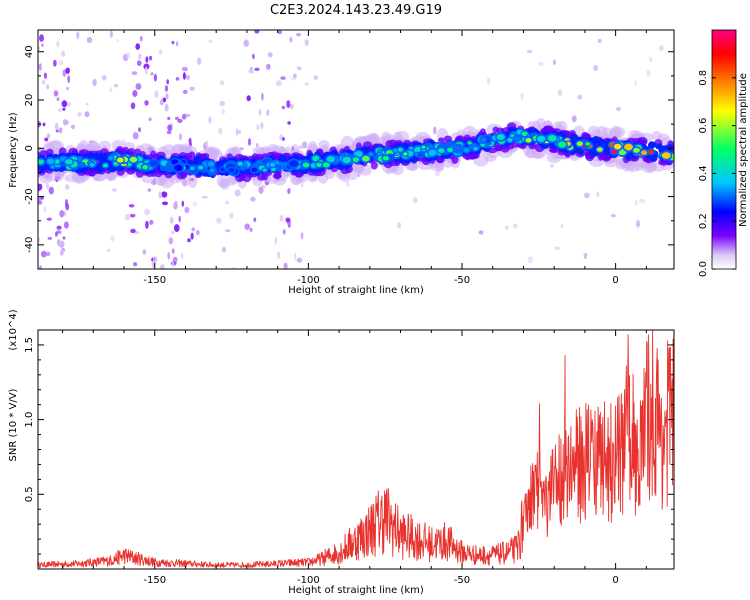  Describe the element at coordinates (724, 149) in the screenshot. I see `colorbar-gradient` at that location.